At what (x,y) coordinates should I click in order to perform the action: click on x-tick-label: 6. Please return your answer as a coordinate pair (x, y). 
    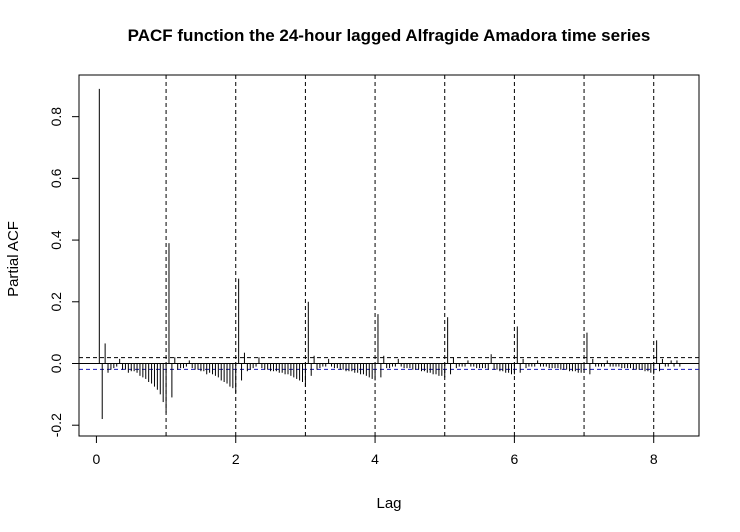
    Looking at the image, I should click on (514, 459).